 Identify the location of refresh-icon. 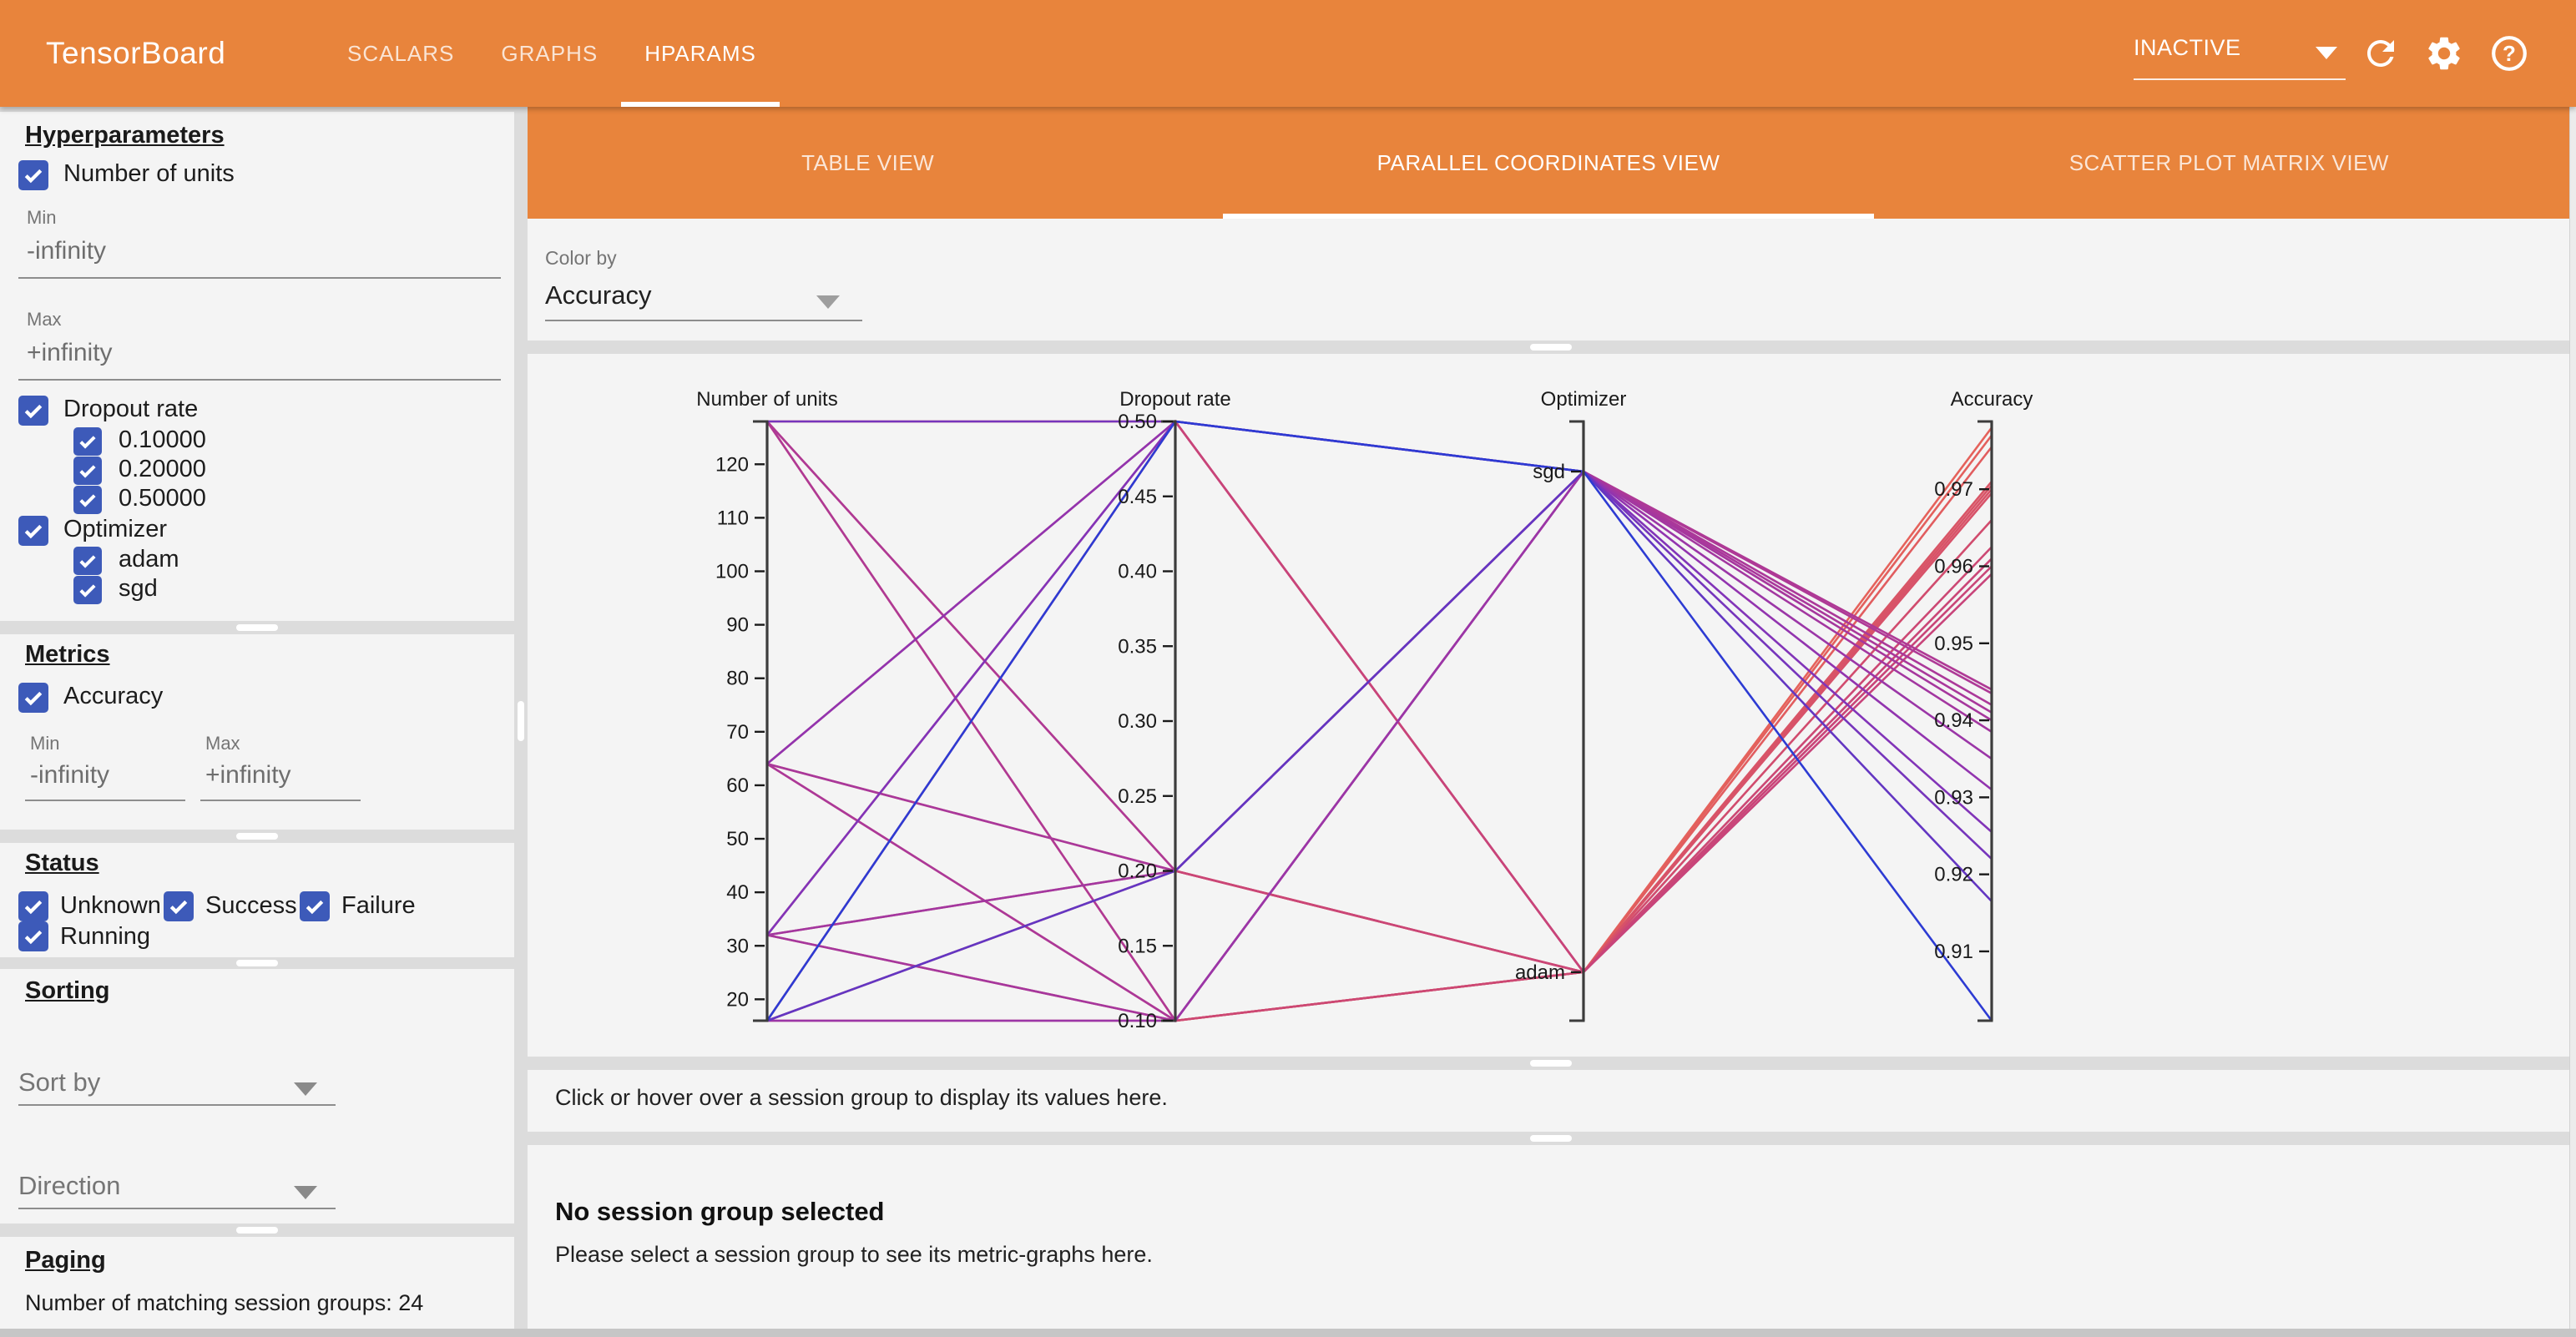
(2381, 53).